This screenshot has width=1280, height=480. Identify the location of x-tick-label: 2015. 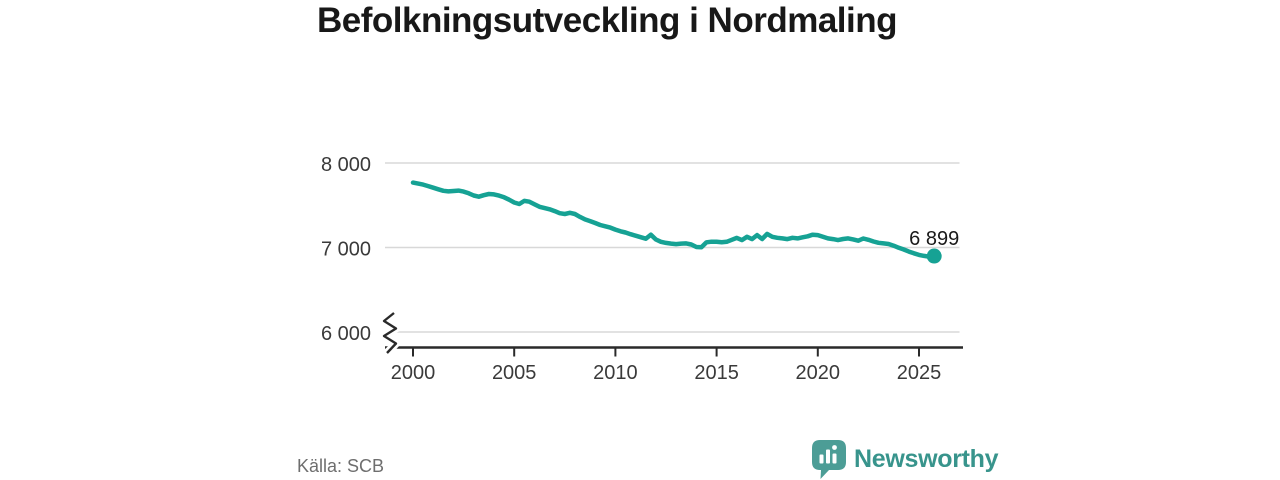
(716, 373).